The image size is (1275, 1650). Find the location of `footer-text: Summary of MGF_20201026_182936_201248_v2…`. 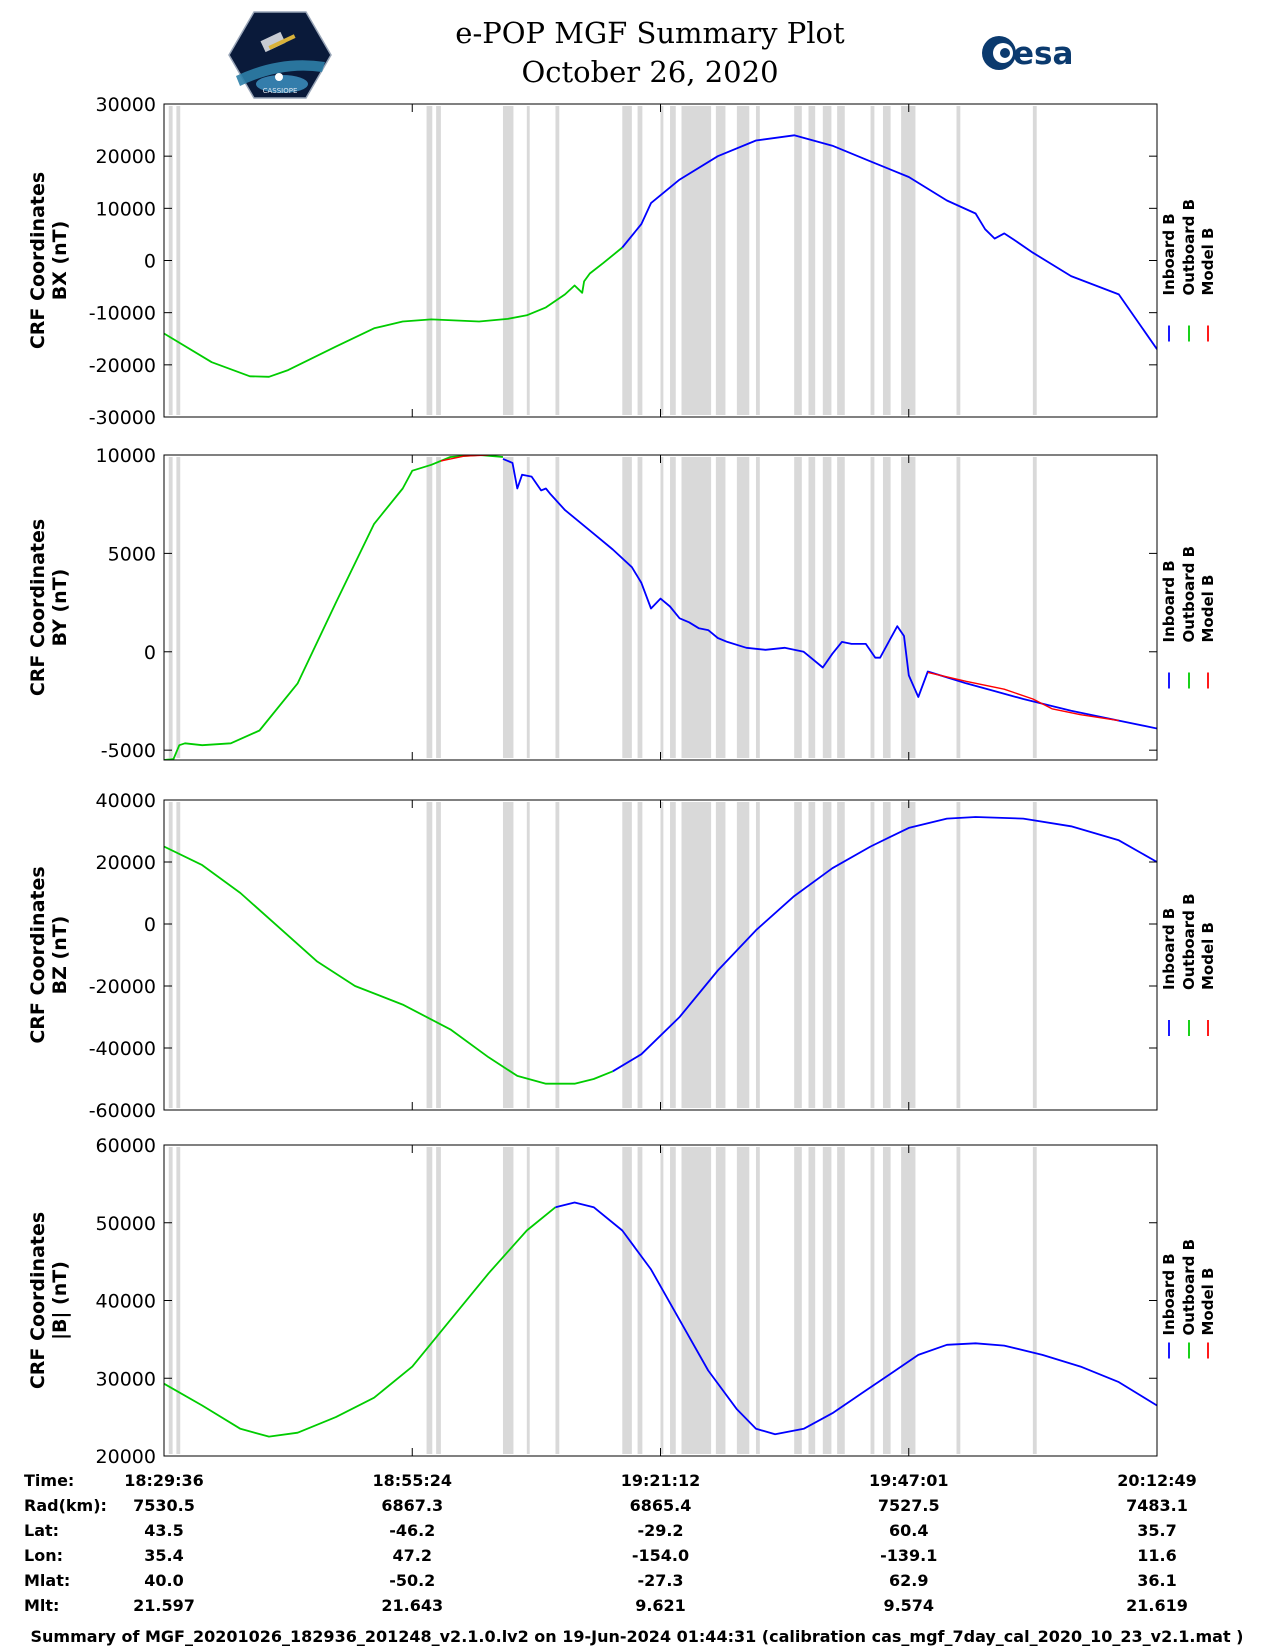

footer-text: Summary of MGF_20201026_182936_201248_v2… is located at coordinates (637, 1636).